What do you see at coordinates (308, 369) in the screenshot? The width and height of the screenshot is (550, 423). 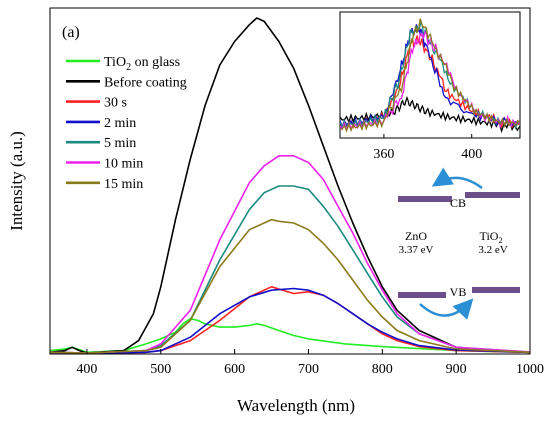 I see `x-tick-label: 700` at bounding box center [308, 369].